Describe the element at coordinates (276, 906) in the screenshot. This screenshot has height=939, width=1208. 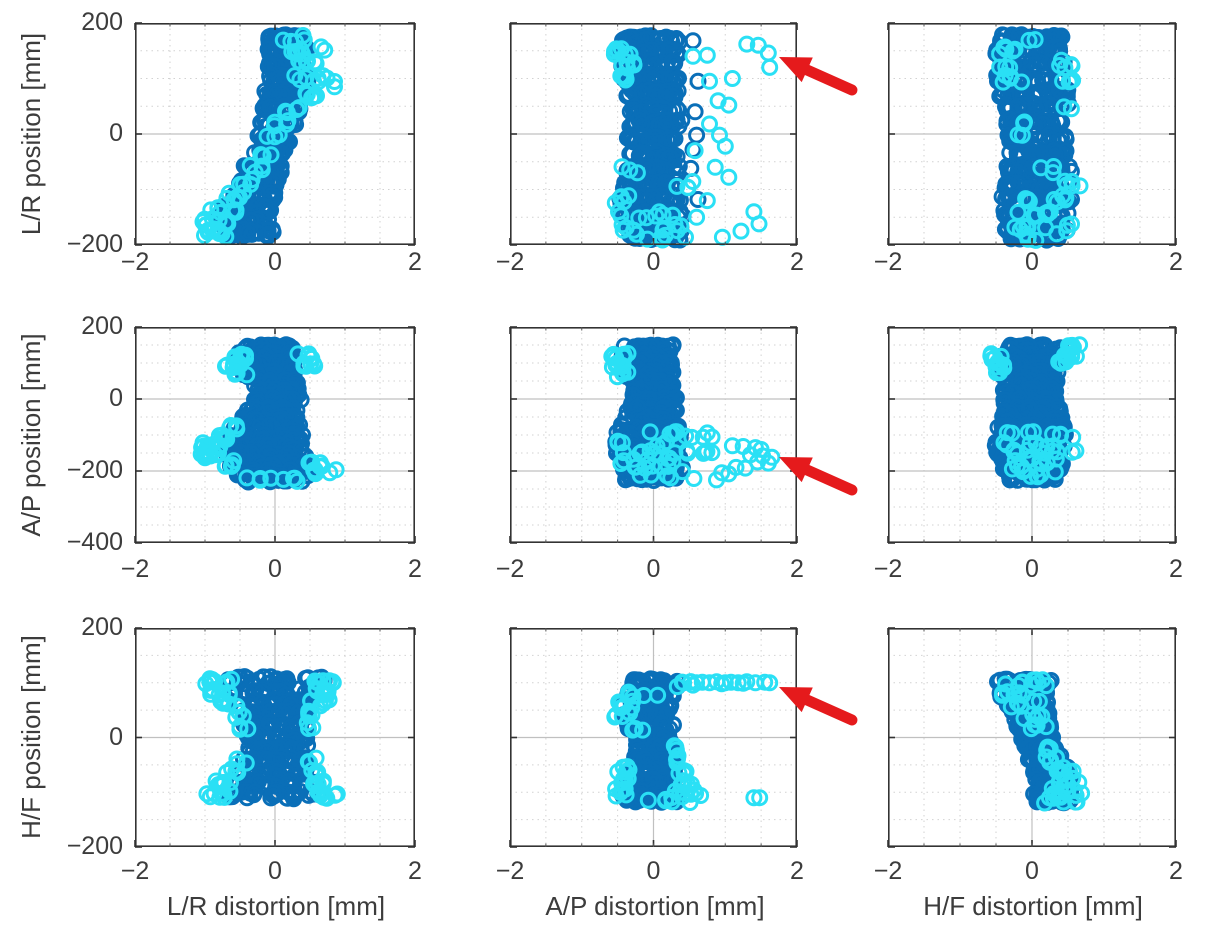
I see `x-axis-label-col1: L/R distortion [mm]` at that location.